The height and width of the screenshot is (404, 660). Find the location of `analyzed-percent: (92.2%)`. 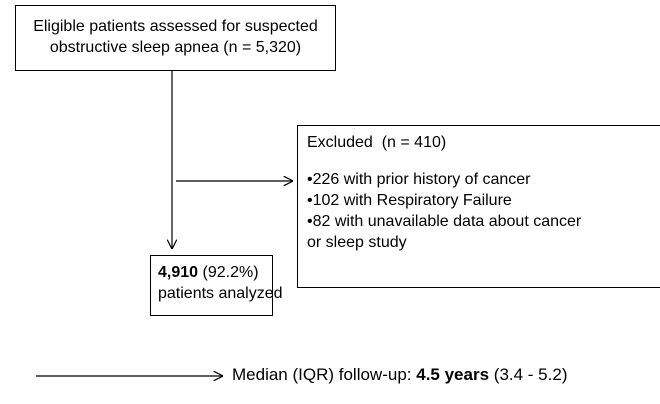

analyzed-percent: (92.2%) is located at coordinates (230, 272).